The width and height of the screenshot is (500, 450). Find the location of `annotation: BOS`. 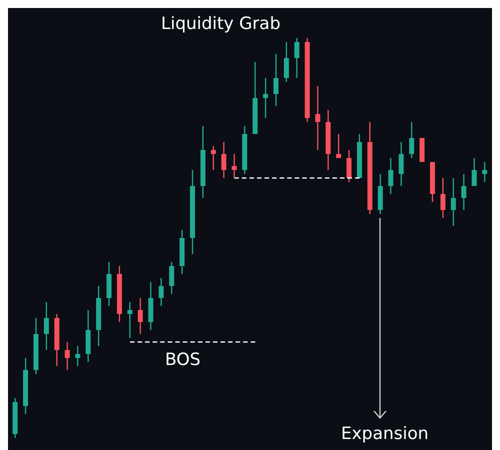

annotation: BOS is located at coordinates (183, 360).